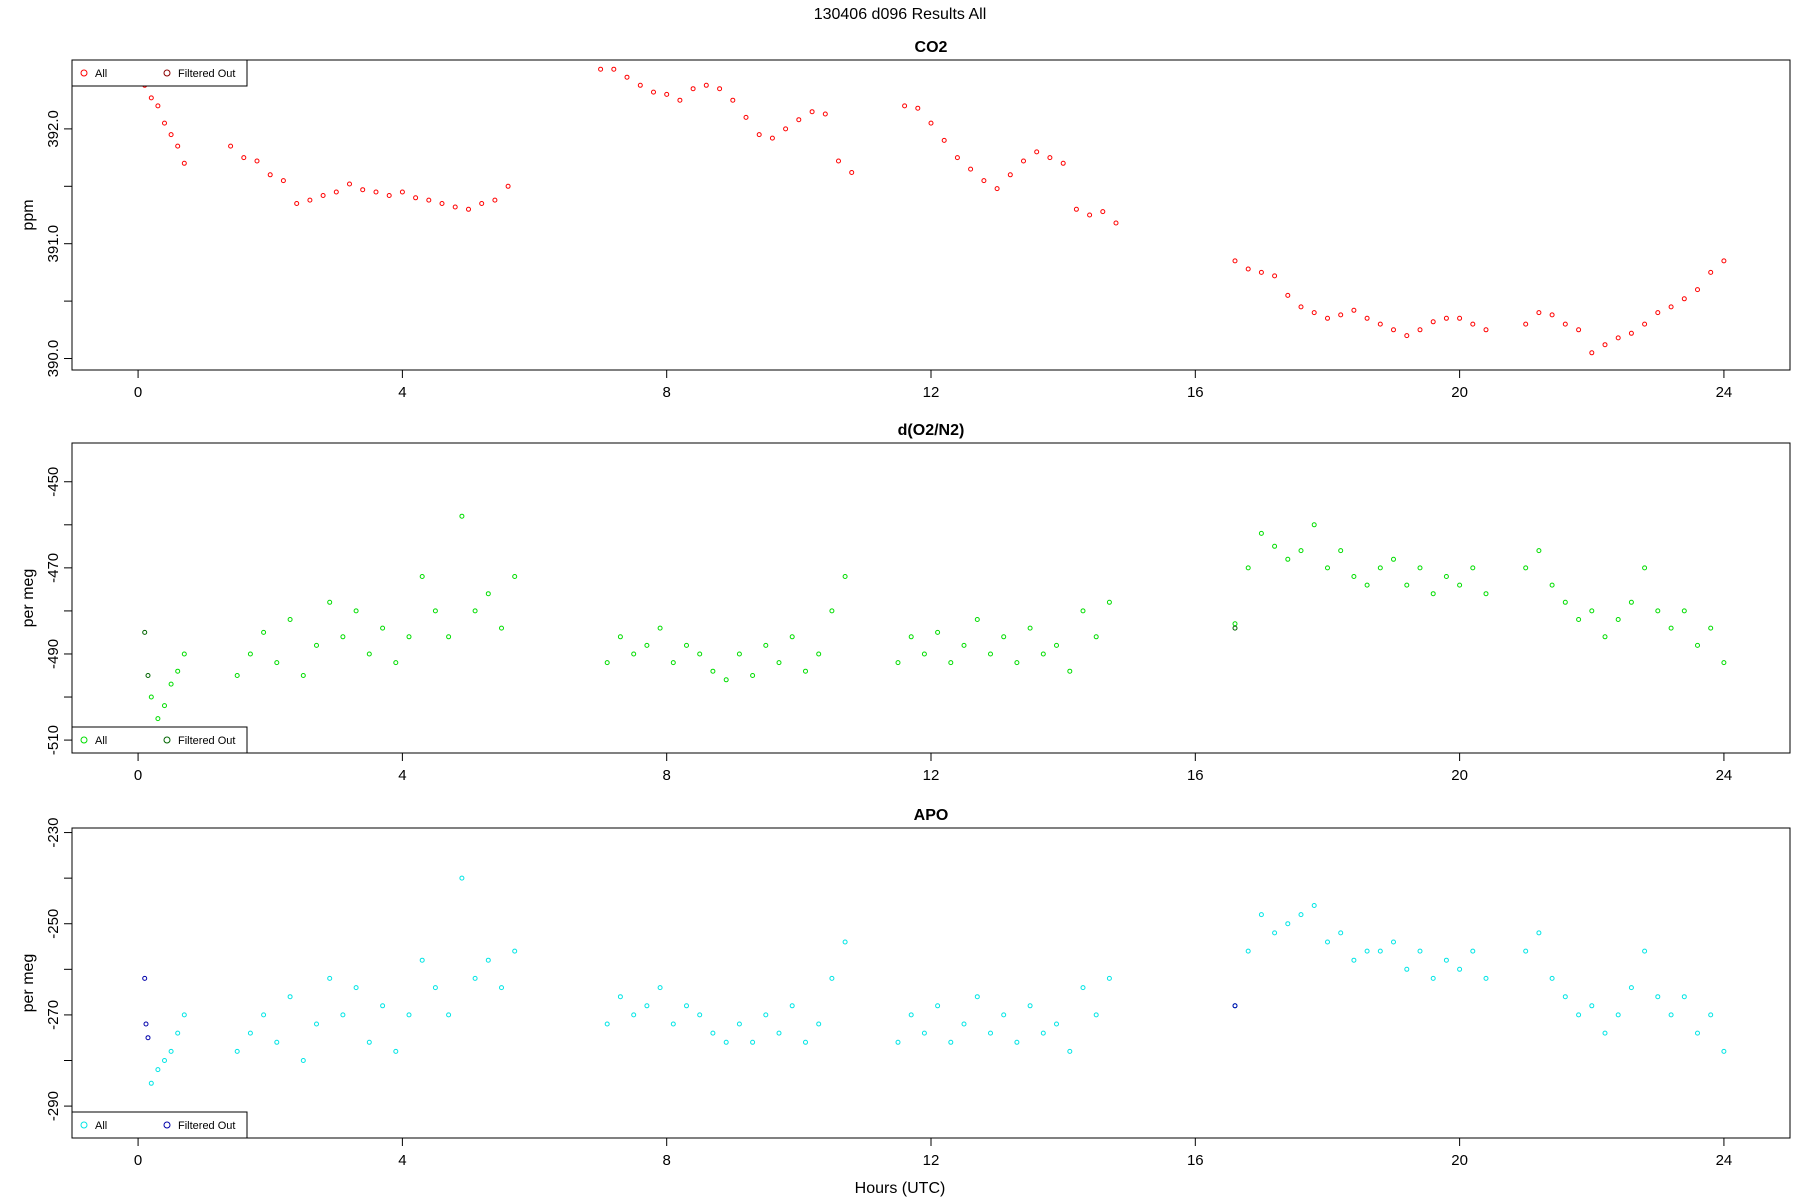 This screenshot has height=1200, width=1800. Describe the element at coordinates (101, 741) in the screenshot. I see `legend-label: All` at that location.